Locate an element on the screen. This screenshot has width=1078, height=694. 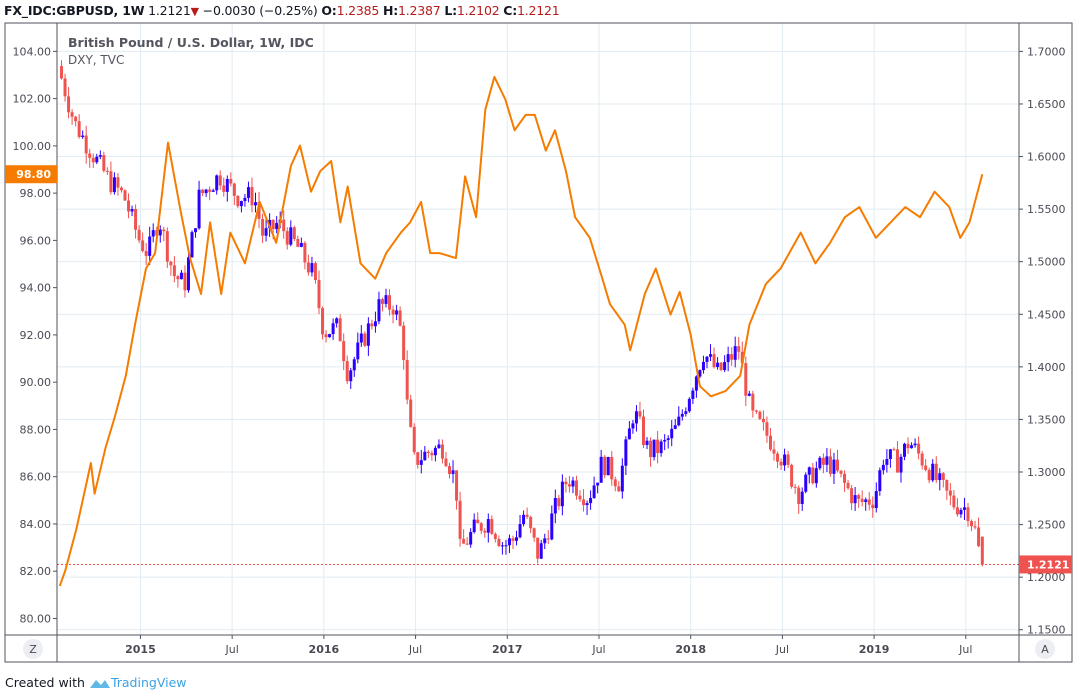
right-tick-label: 1.3000 is located at coordinates (1046, 472).